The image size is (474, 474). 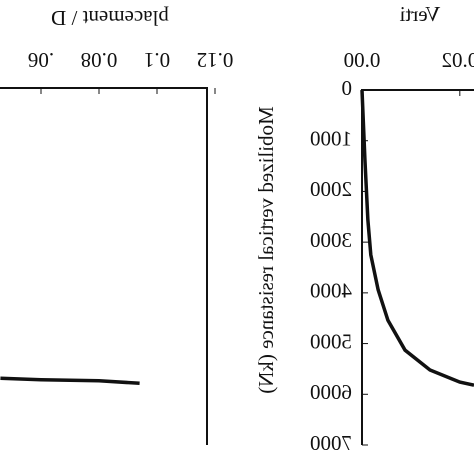 What do you see at coordinates (70, 381) in the screenshot?
I see `data-line` at bounding box center [70, 381].